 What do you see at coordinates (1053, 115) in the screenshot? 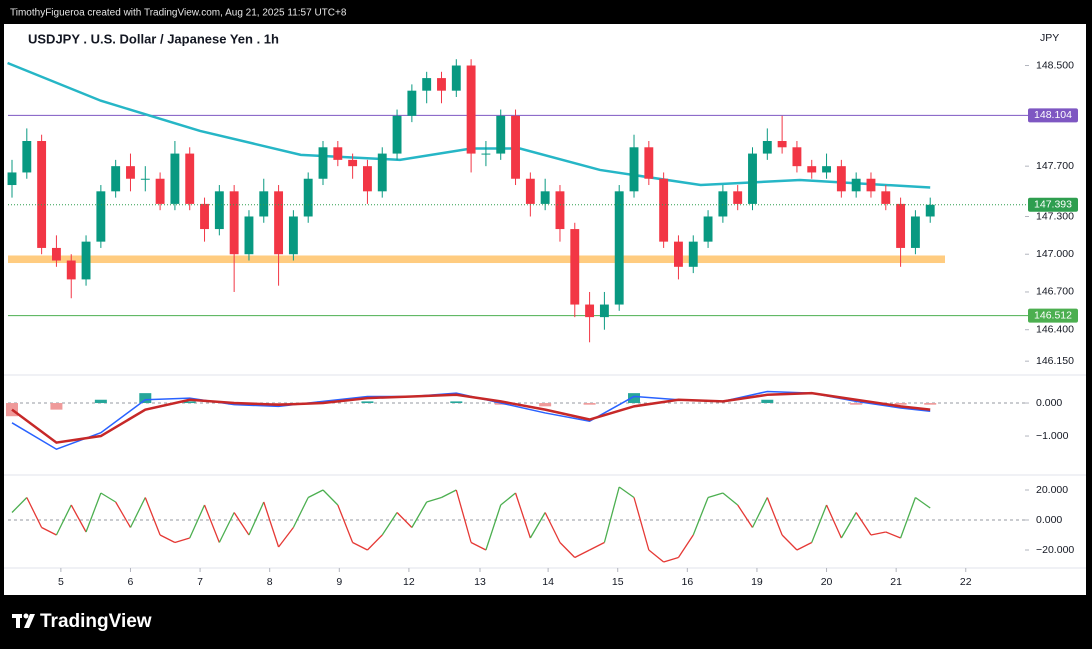
I see `level-label: 148.104` at bounding box center [1053, 115].